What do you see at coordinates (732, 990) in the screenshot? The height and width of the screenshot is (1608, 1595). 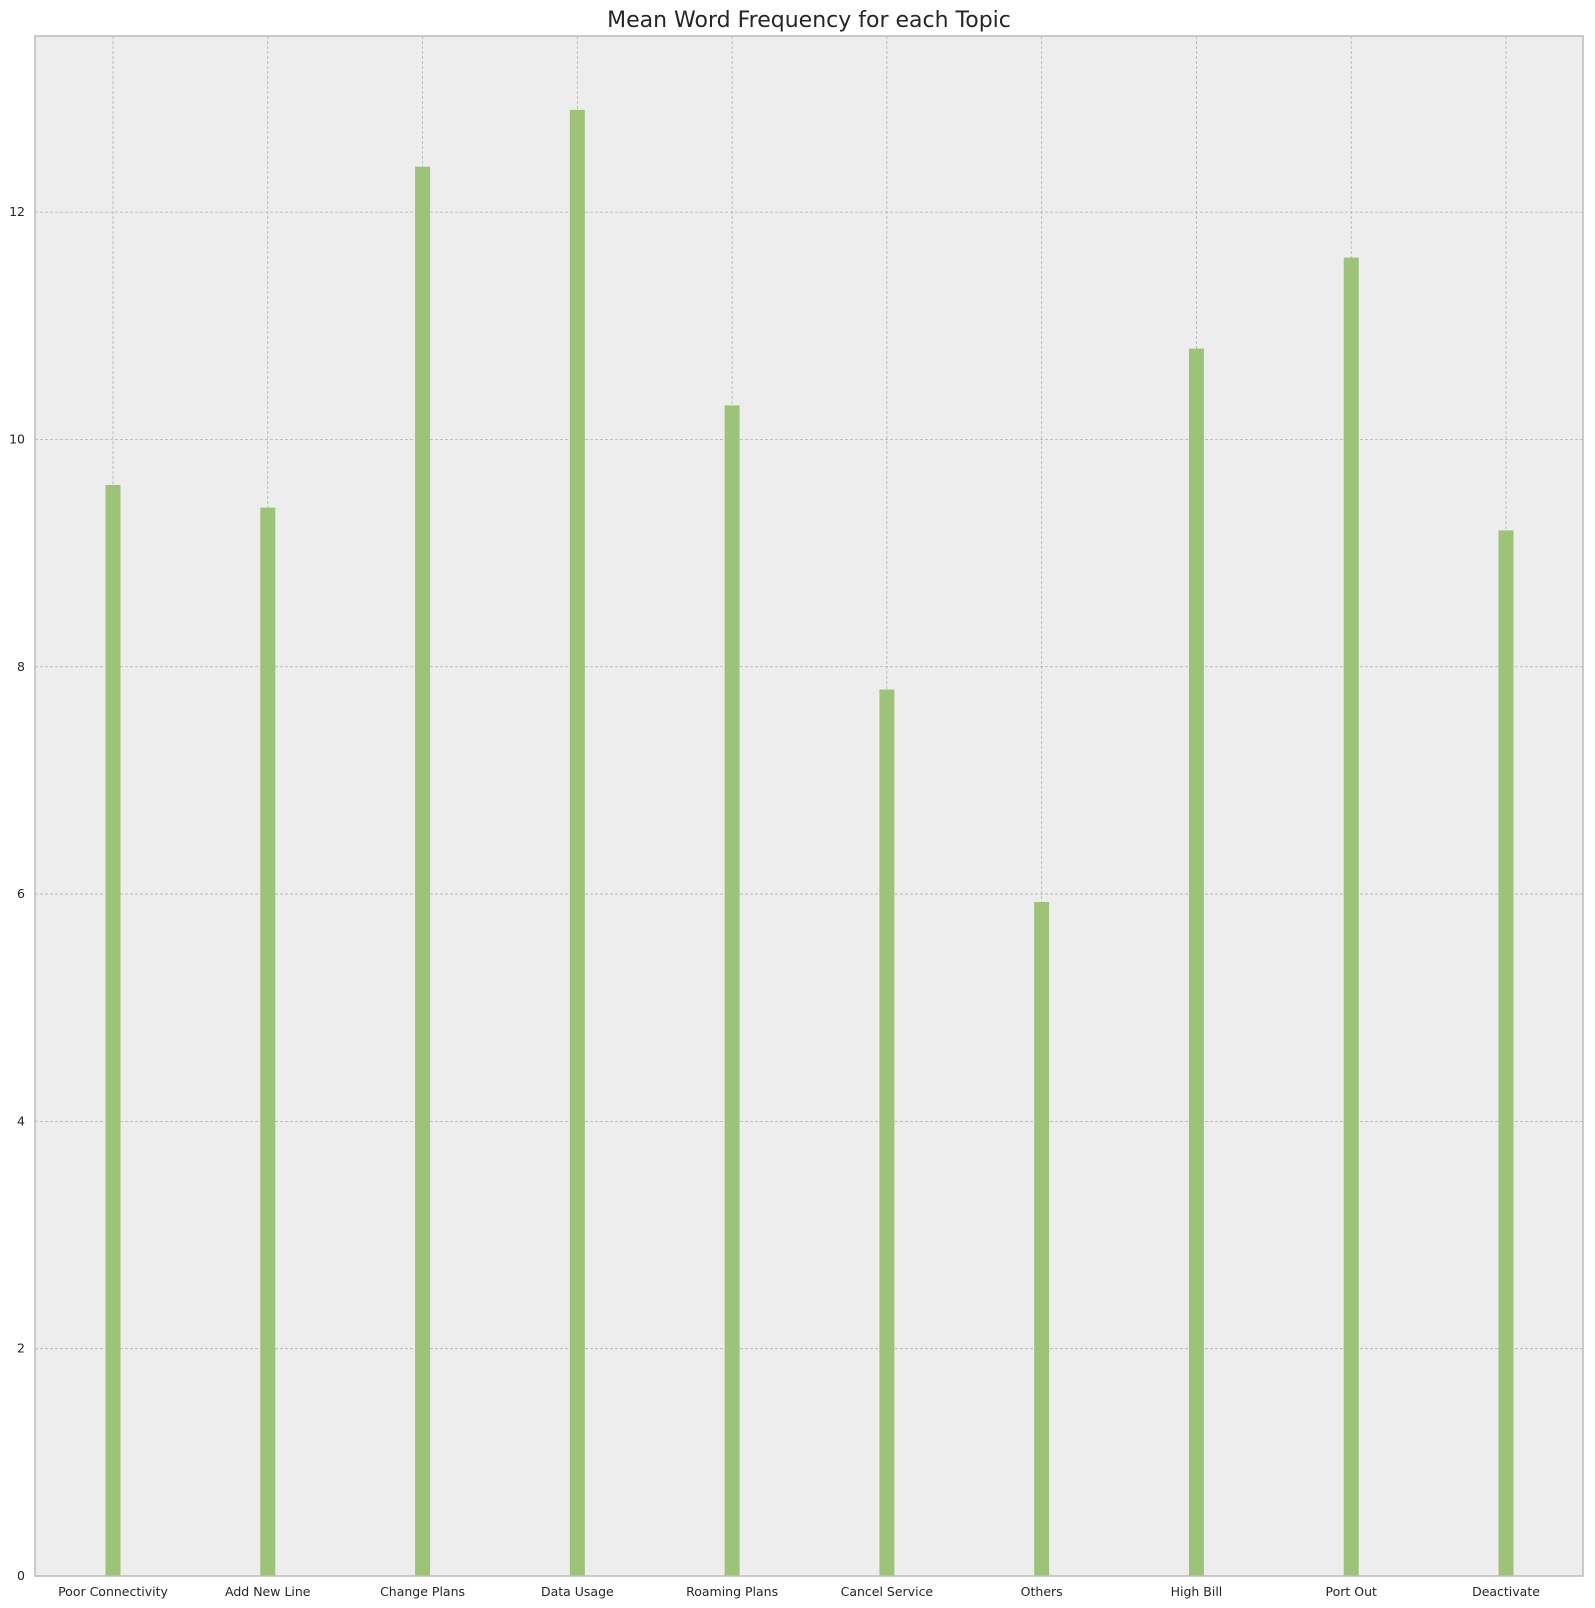 I see `bar-roaming-plans` at bounding box center [732, 990].